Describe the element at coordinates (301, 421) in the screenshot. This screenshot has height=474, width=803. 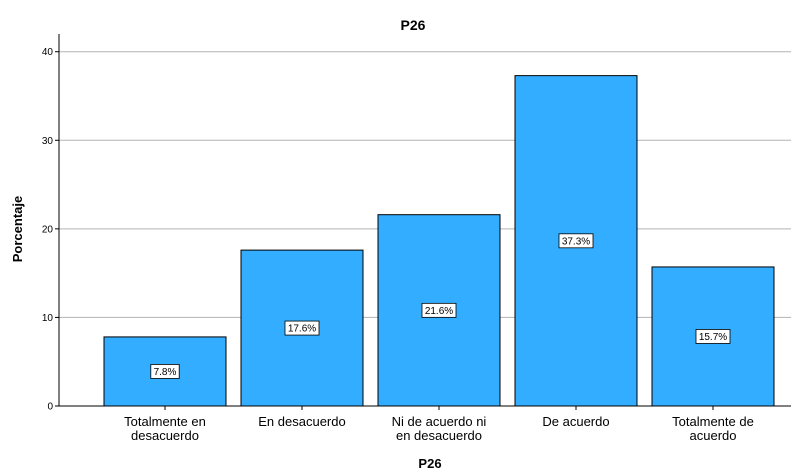
I see `category-label: En desacuerdo` at that location.